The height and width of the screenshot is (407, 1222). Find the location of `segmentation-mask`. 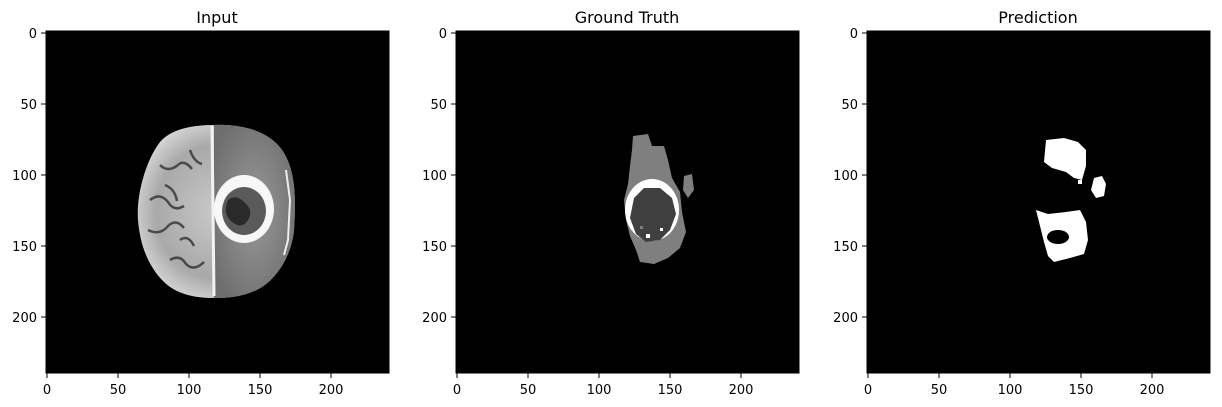

segmentation-mask is located at coordinates (659, 199).